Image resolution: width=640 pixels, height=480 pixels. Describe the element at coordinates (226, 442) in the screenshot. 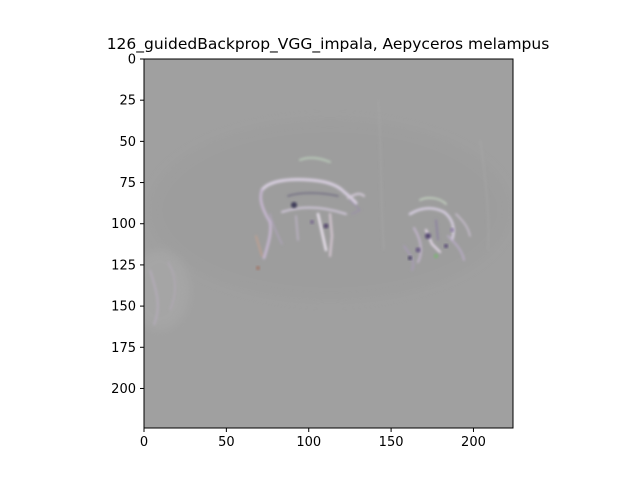

I see `x-tick-label: 50` at that location.